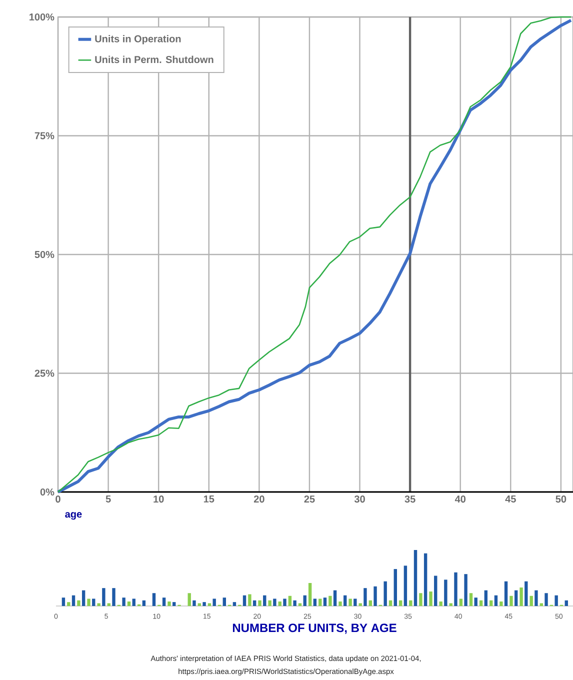 The height and width of the screenshot is (680, 573). What do you see at coordinates (44, 373) in the screenshot?
I see `y-tick-label: 25%` at bounding box center [44, 373].